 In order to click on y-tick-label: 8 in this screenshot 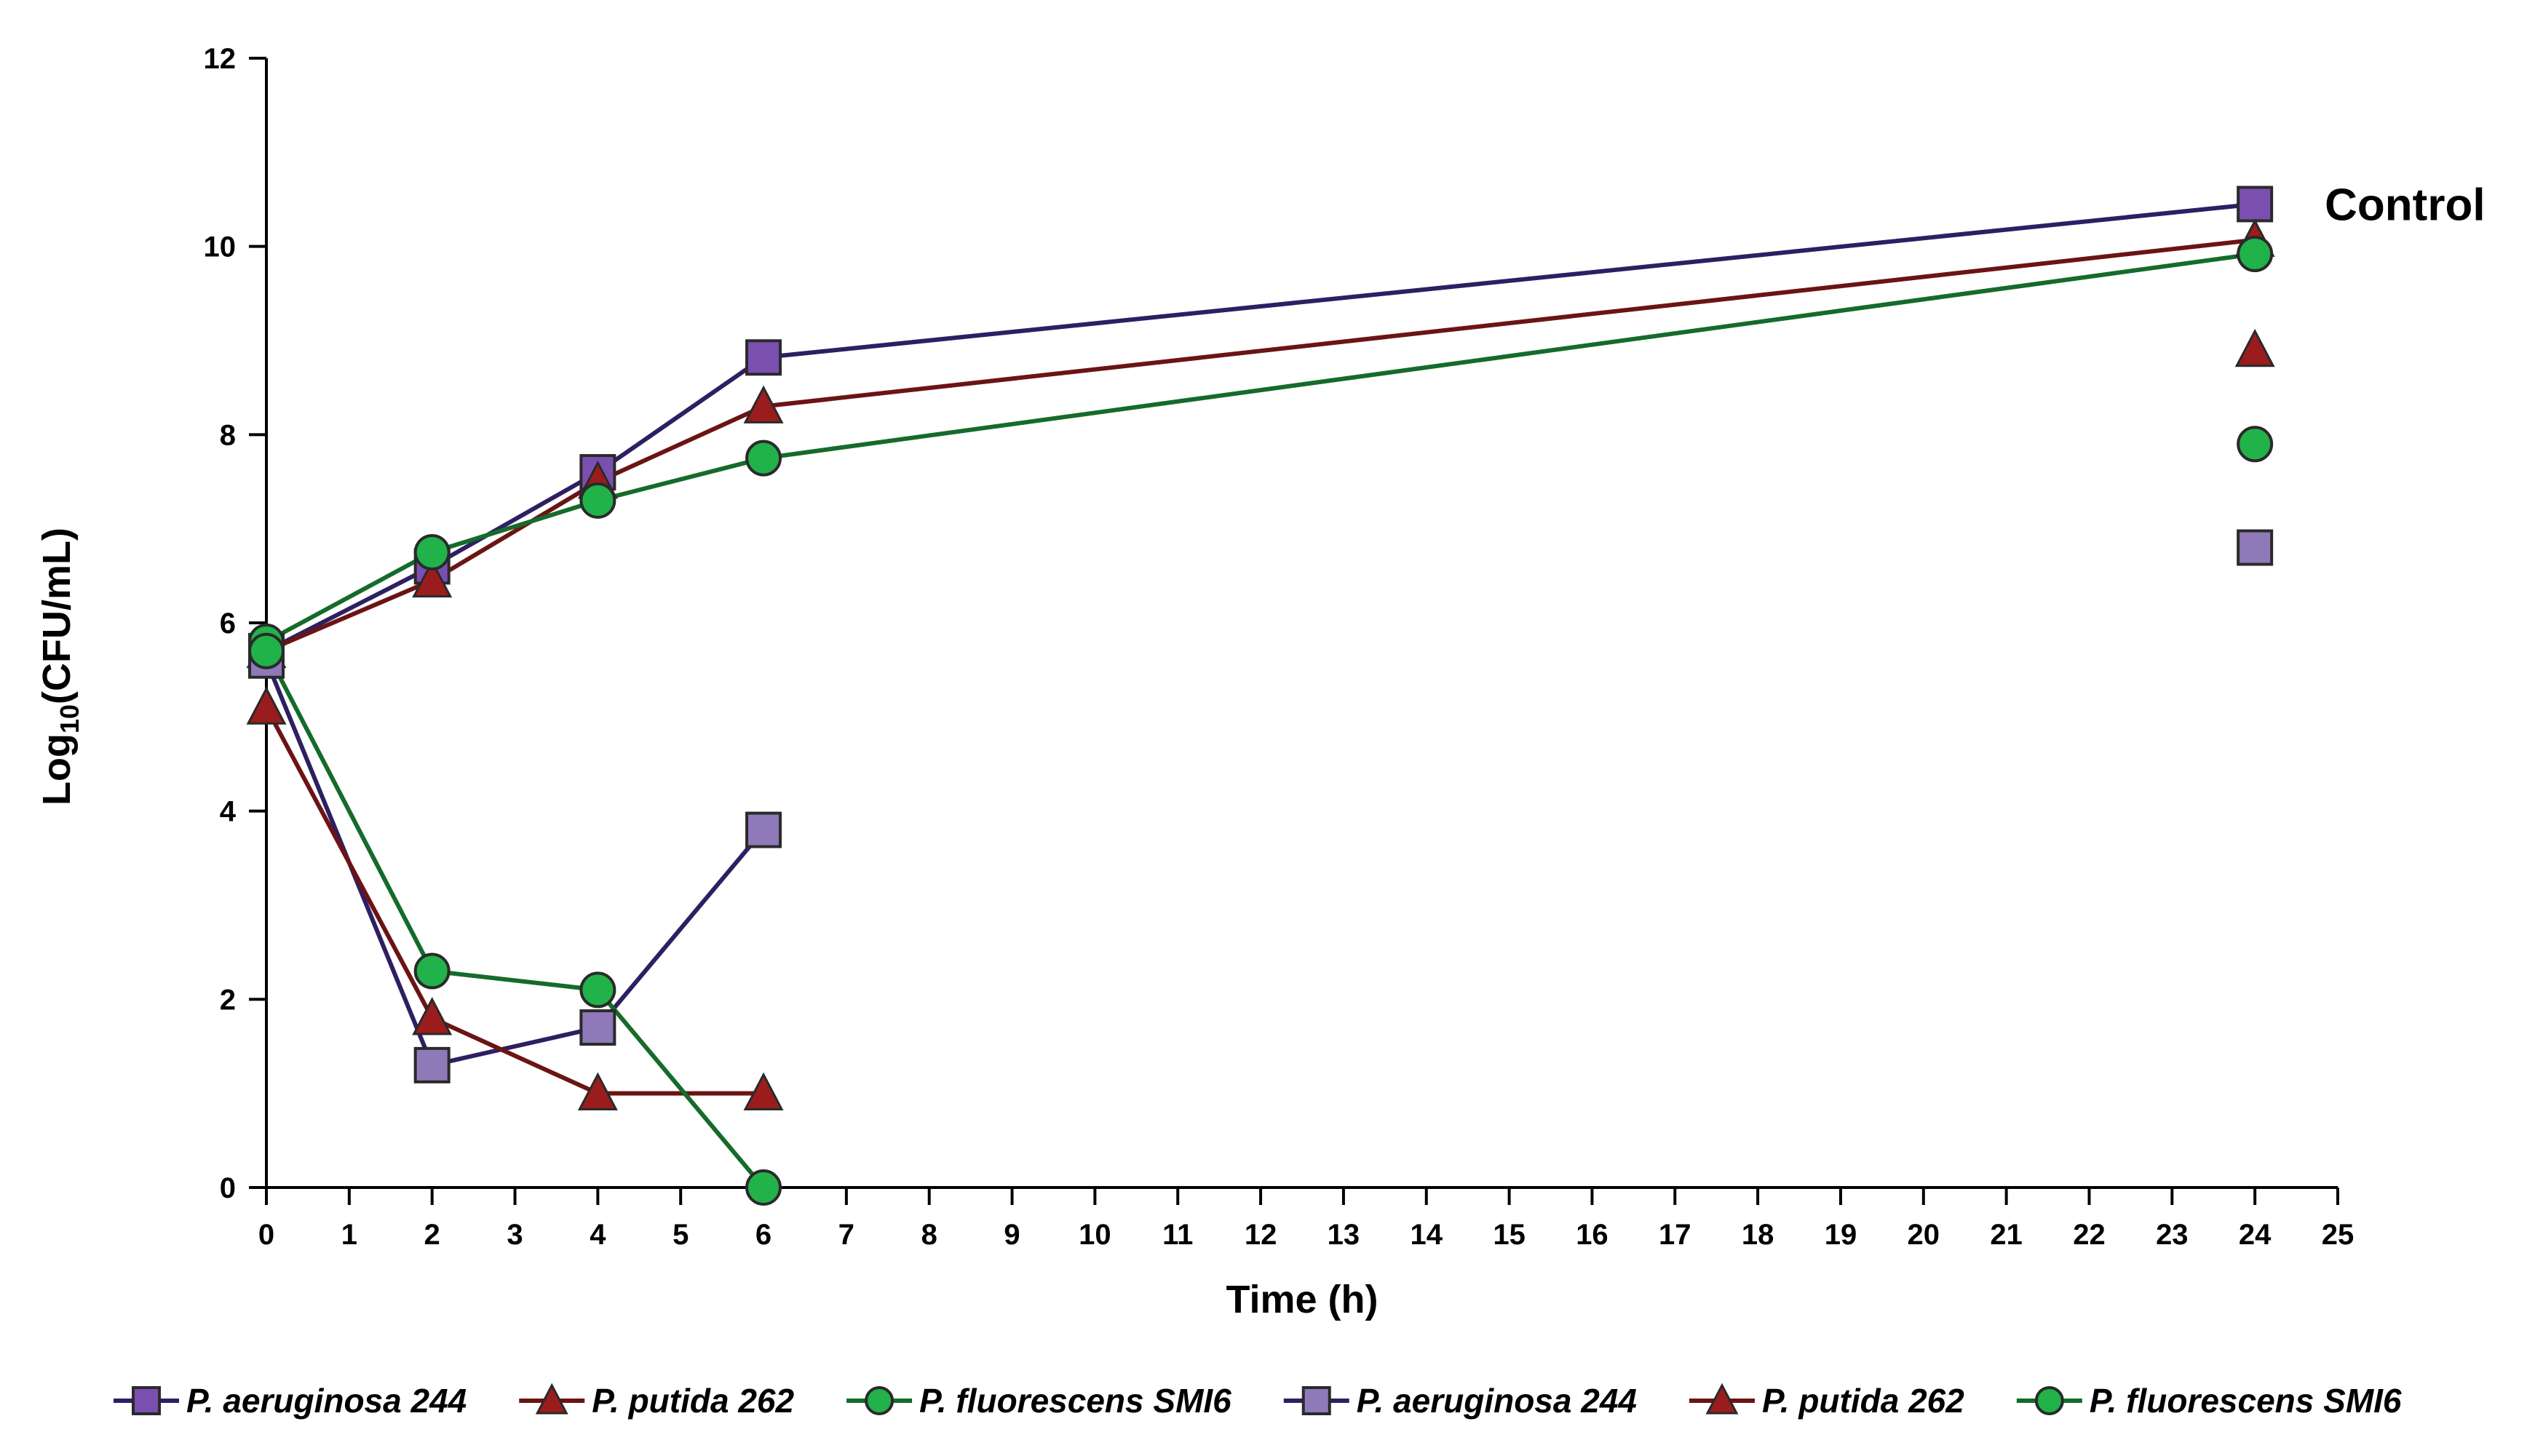, I will do `click(228, 435)`.